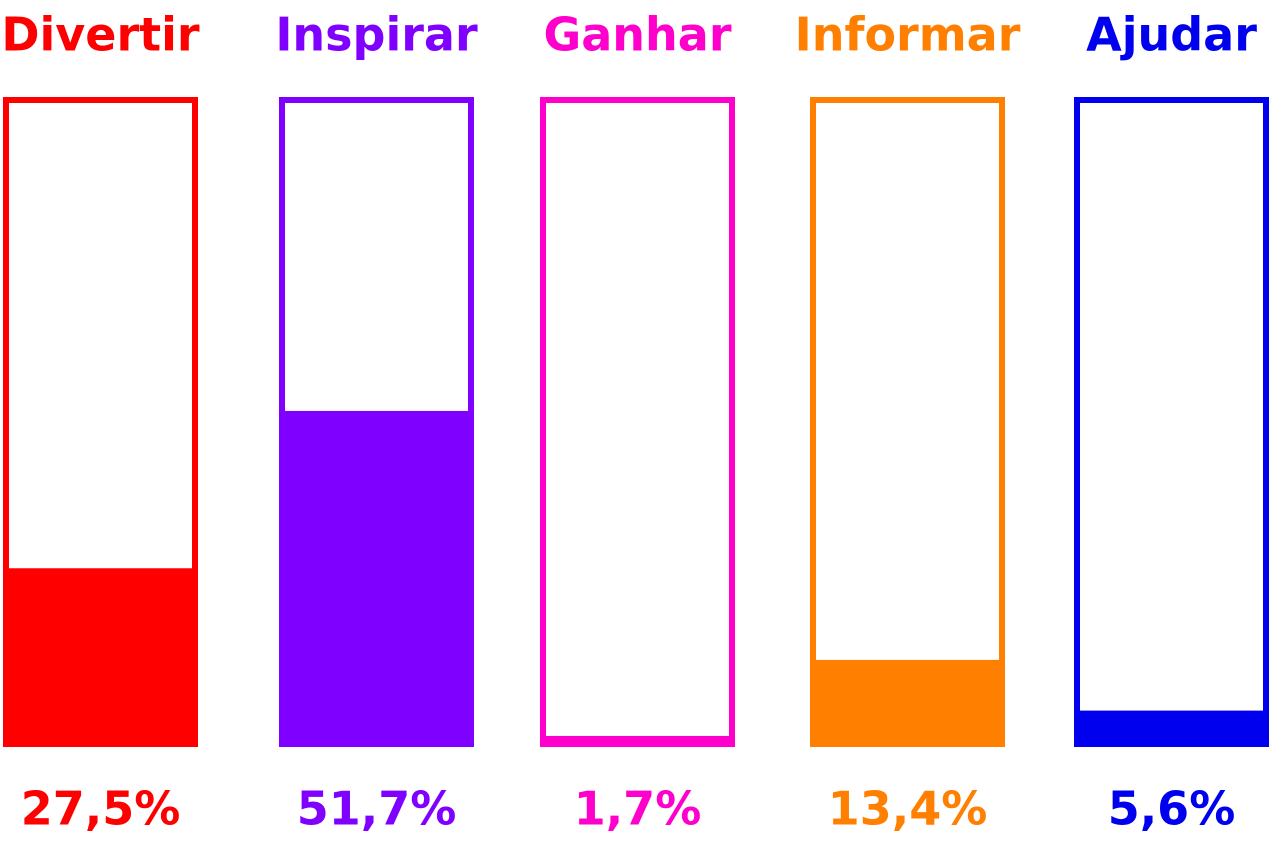 This screenshot has height=841, width=1269. I want to click on category-label: Informar, so click(908, 35).